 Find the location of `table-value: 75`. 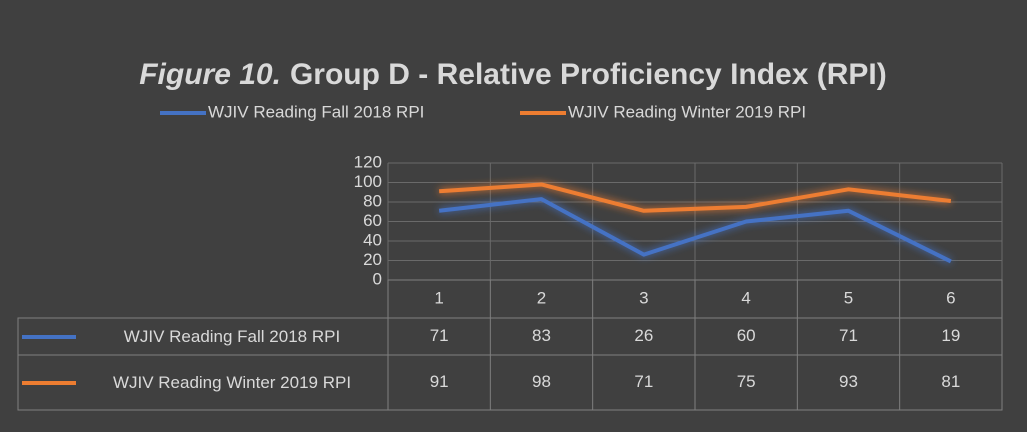

table-value: 75 is located at coordinates (746, 381).